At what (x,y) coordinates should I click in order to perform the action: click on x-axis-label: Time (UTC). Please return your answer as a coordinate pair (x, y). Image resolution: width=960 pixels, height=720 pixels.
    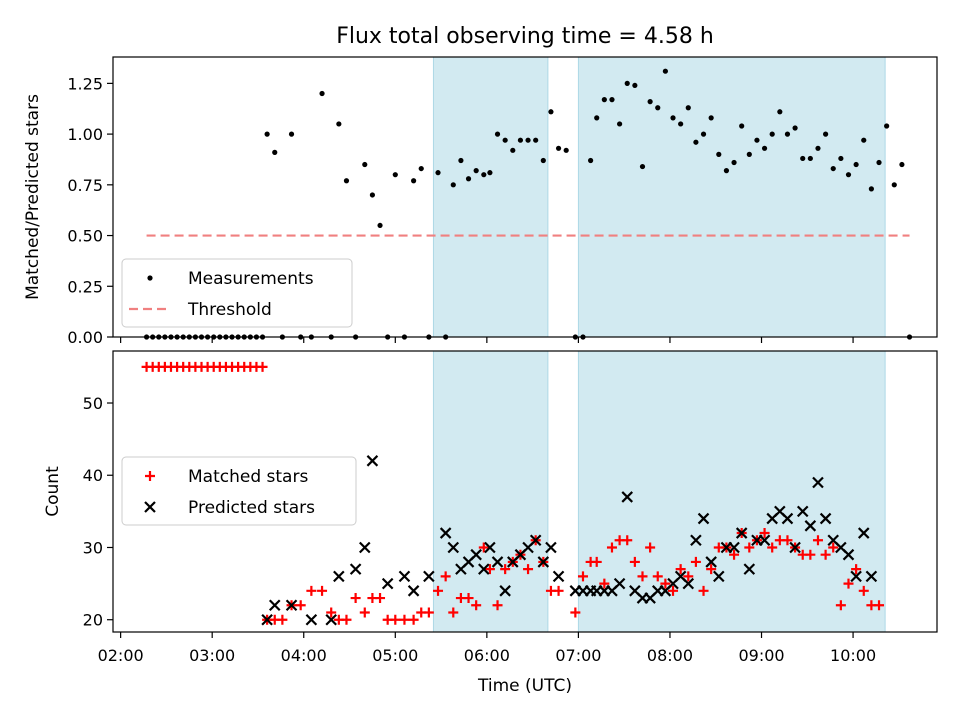
    Looking at the image, I should click on (524, 686).